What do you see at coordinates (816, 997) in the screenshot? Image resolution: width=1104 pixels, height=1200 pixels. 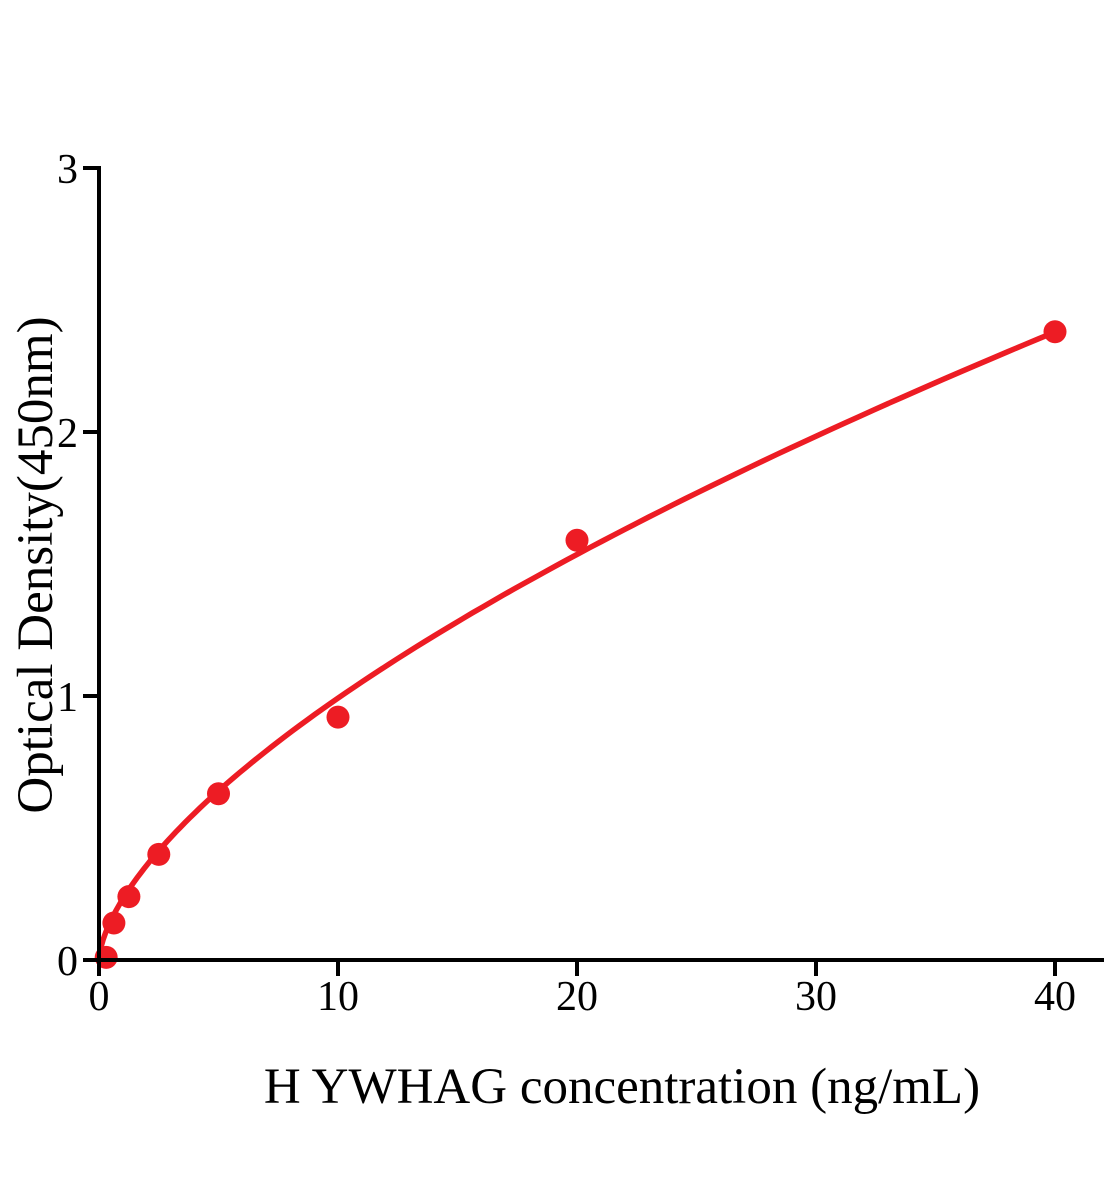 I see `x-tick-label: 30` at bounding box center [816, 997].